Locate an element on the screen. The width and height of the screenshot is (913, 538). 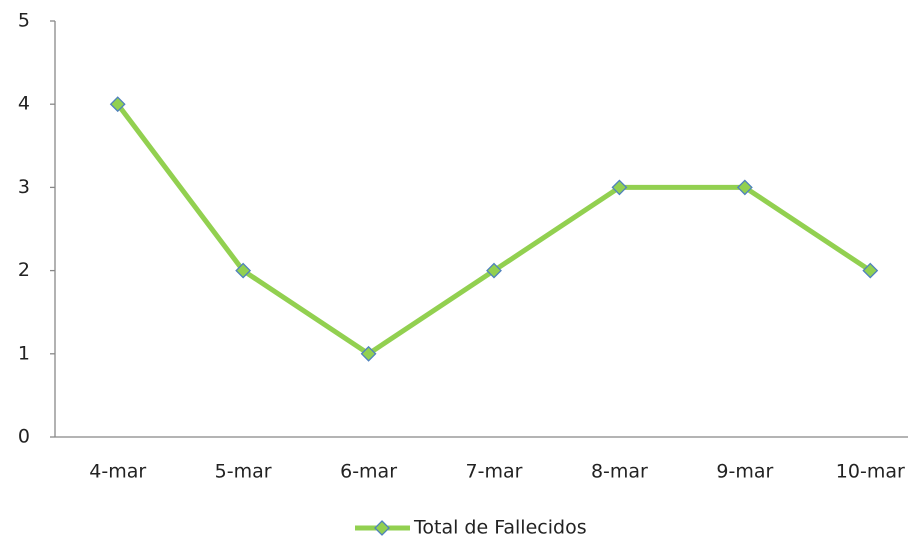
y-tick-label: 2 is located at coordinates (24, 270).